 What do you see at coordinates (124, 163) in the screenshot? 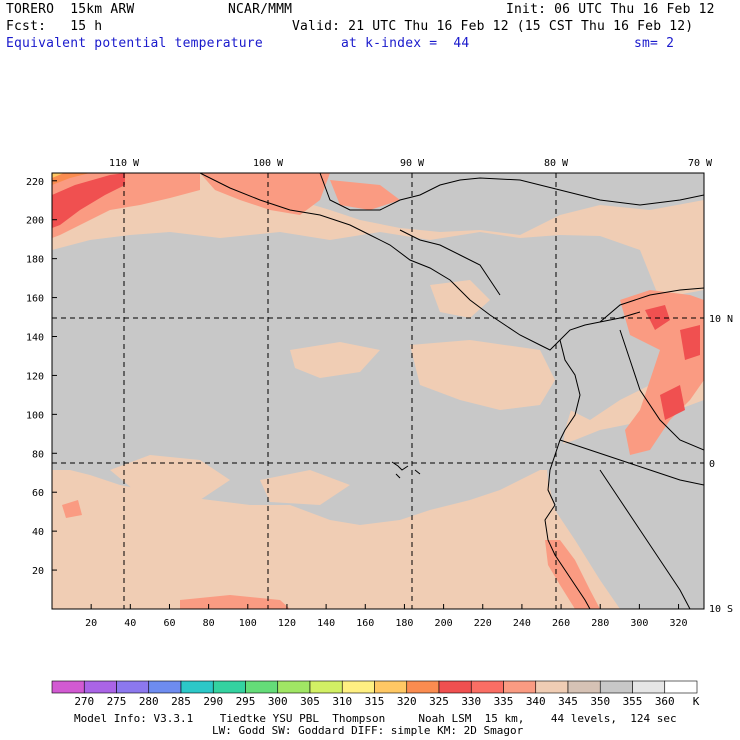
I see `lon-label: 110 W` at bounding box center [124, 163].